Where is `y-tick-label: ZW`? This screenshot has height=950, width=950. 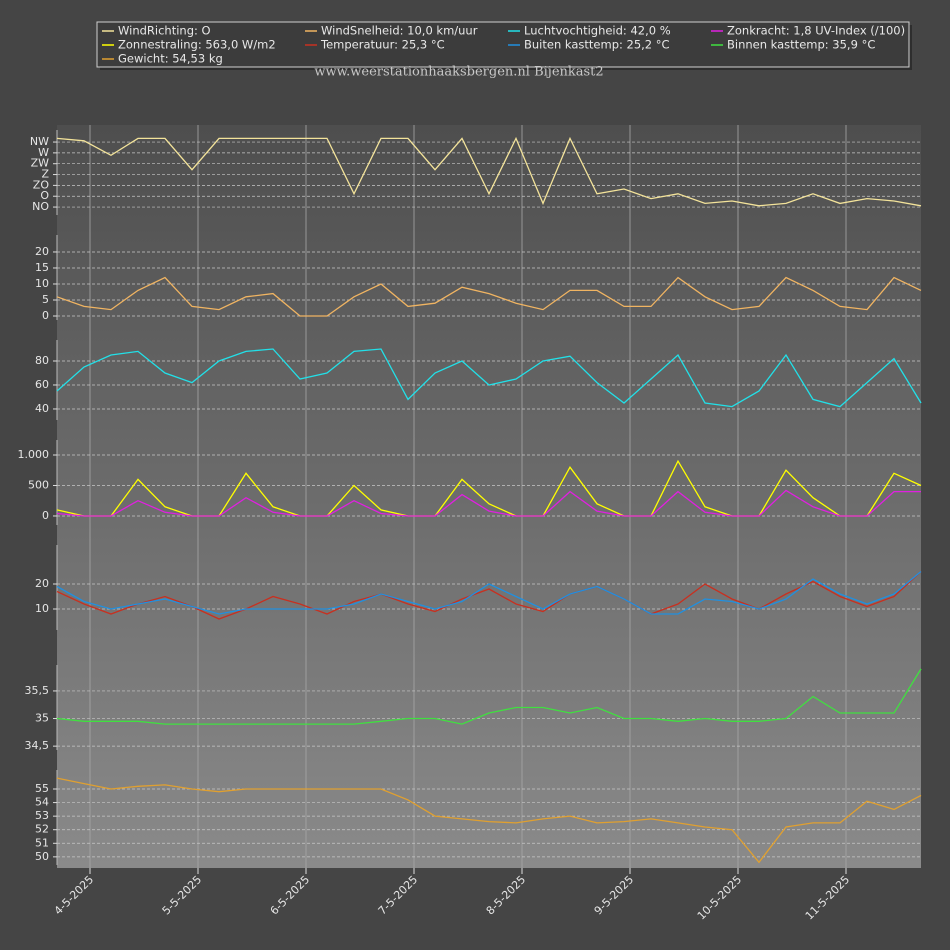 y-tick-label: ZW is located at coordinates (40, 163).